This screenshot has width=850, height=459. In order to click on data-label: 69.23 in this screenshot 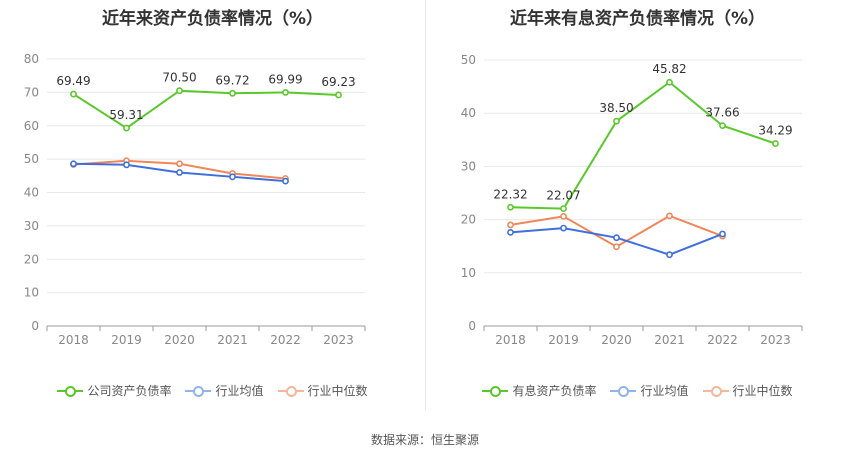, I will do `click(338, 82)`.